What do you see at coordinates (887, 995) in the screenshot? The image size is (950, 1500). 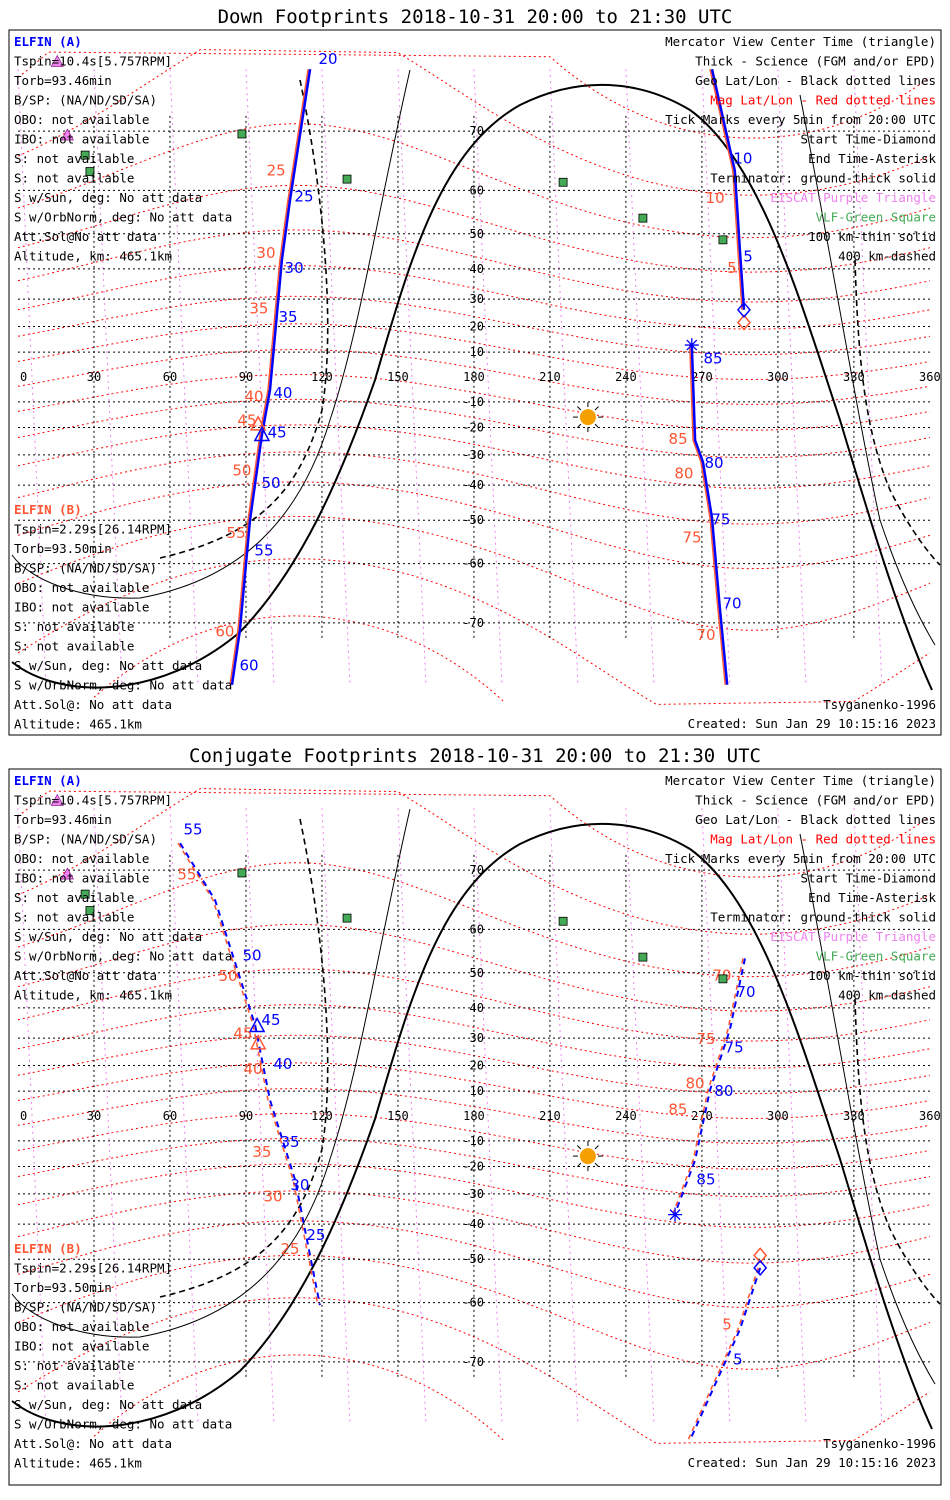 I see `legend-item: 400 km-dashed` at bounding box center [887, 995].